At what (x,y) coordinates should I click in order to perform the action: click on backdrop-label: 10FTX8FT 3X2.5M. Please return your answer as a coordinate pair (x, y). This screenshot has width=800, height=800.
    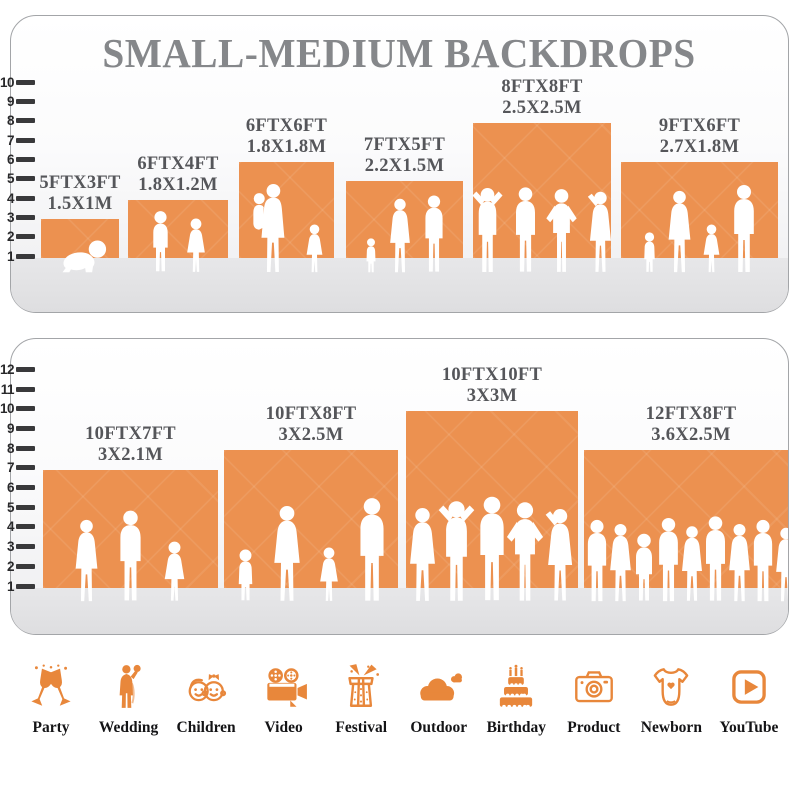
    Looking at the image, I should click on (311, 425).